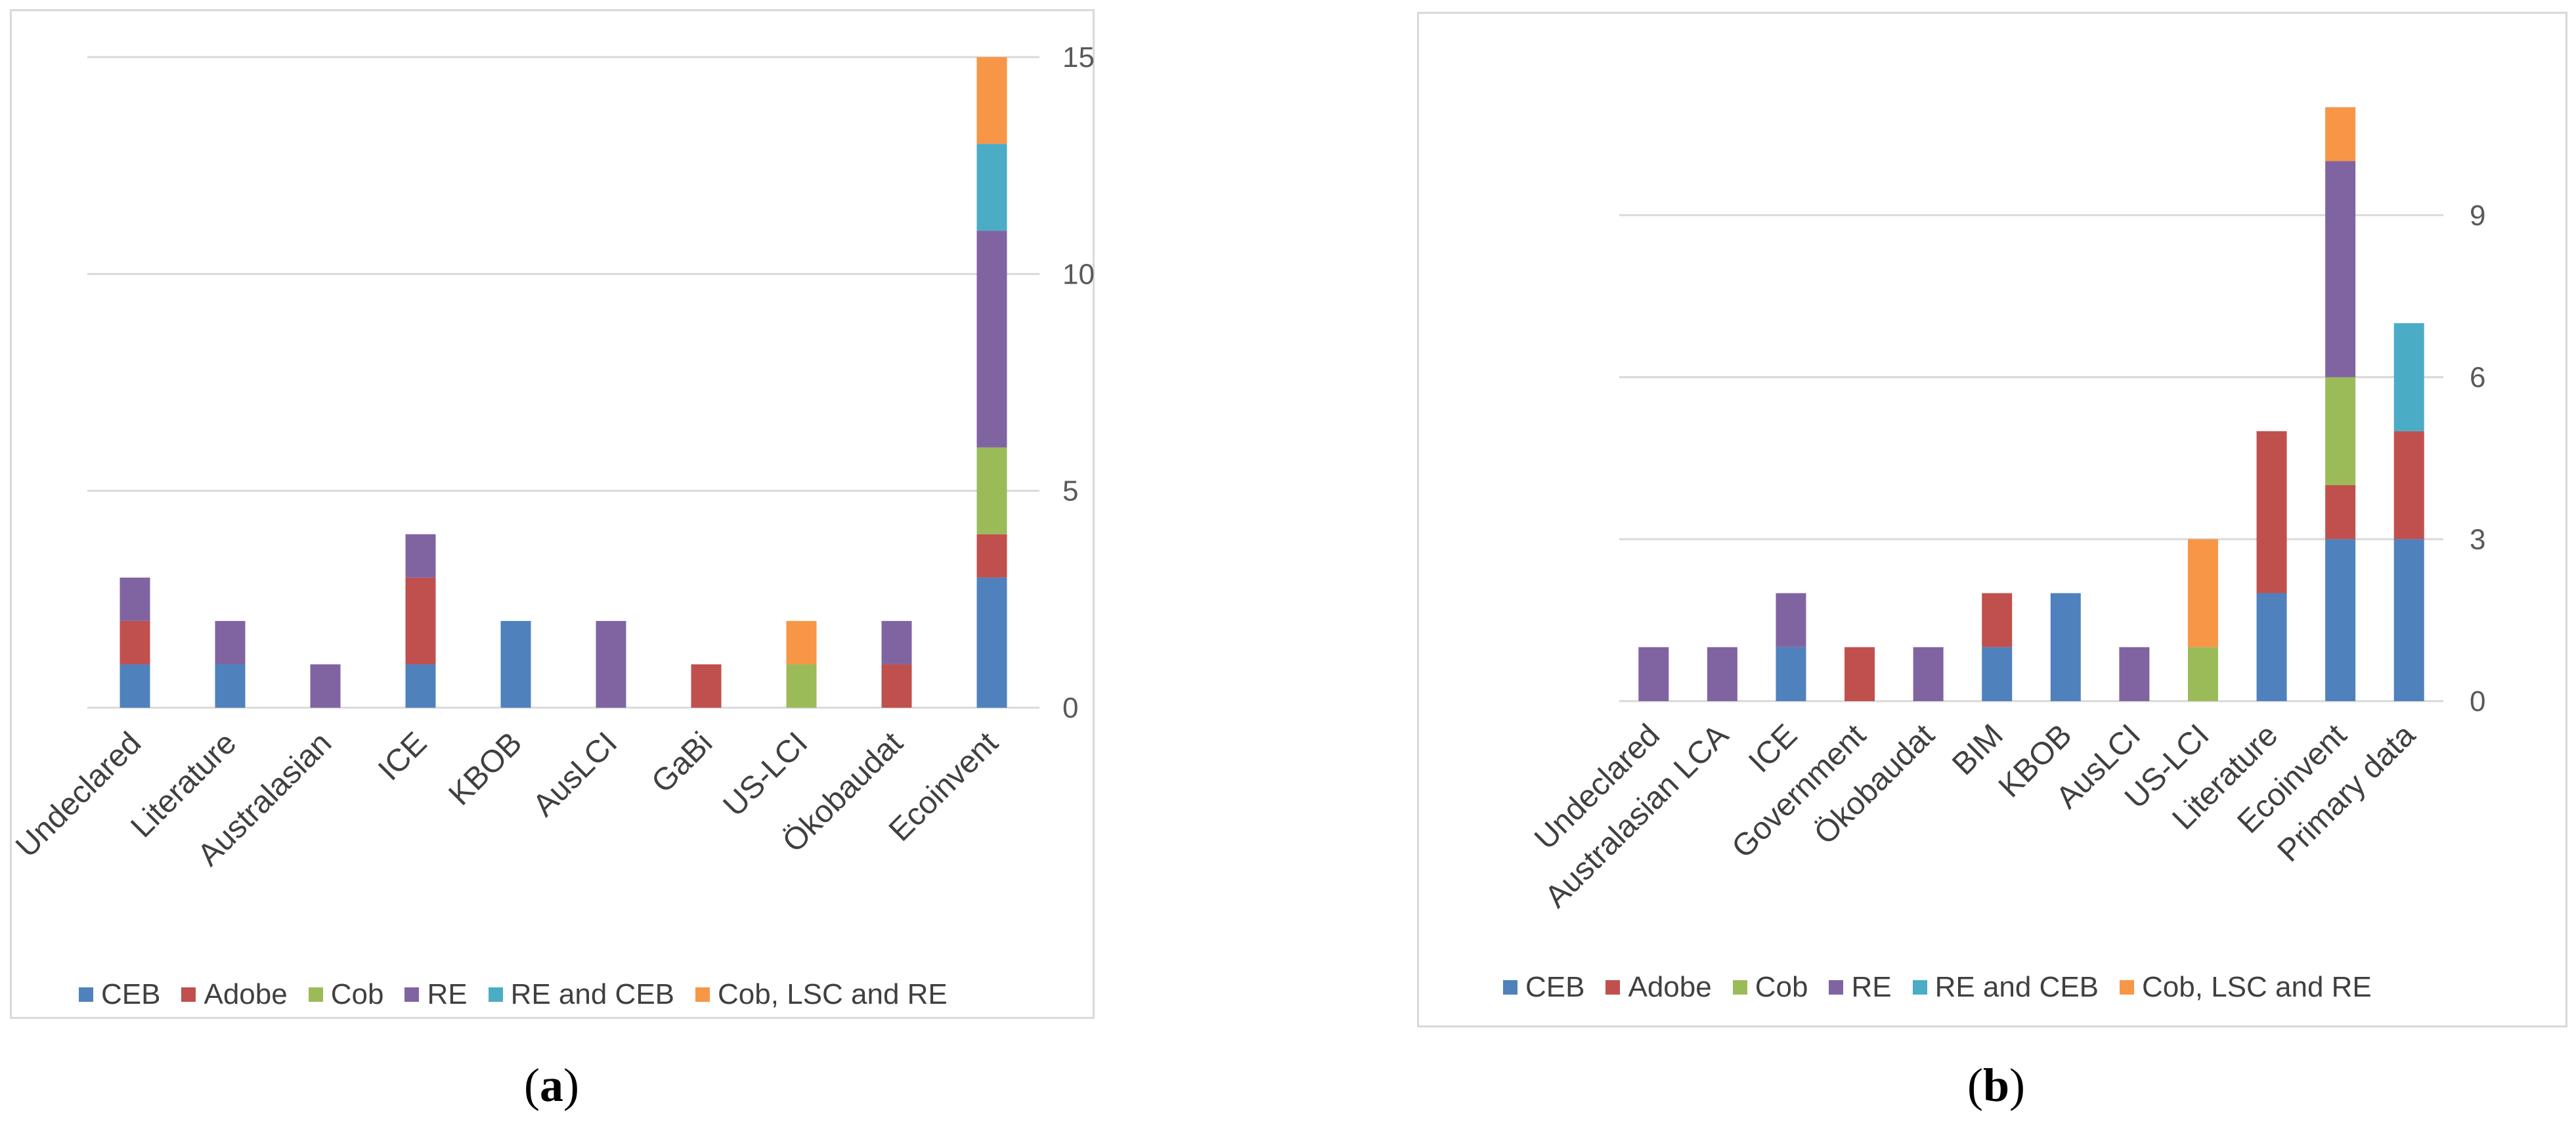 This screenshot has height=1141, width=2576. I want to click on b-bar-literature-ceb, so click(2271, 647).